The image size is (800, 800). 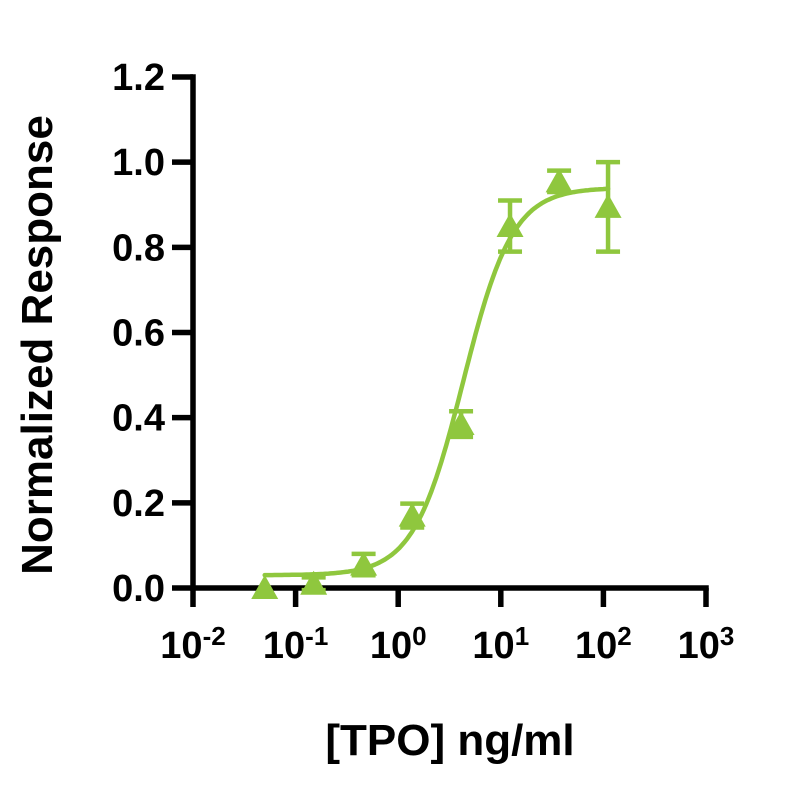 I want to click on y-tick-label: 0.4, so click(x=138, y=419).